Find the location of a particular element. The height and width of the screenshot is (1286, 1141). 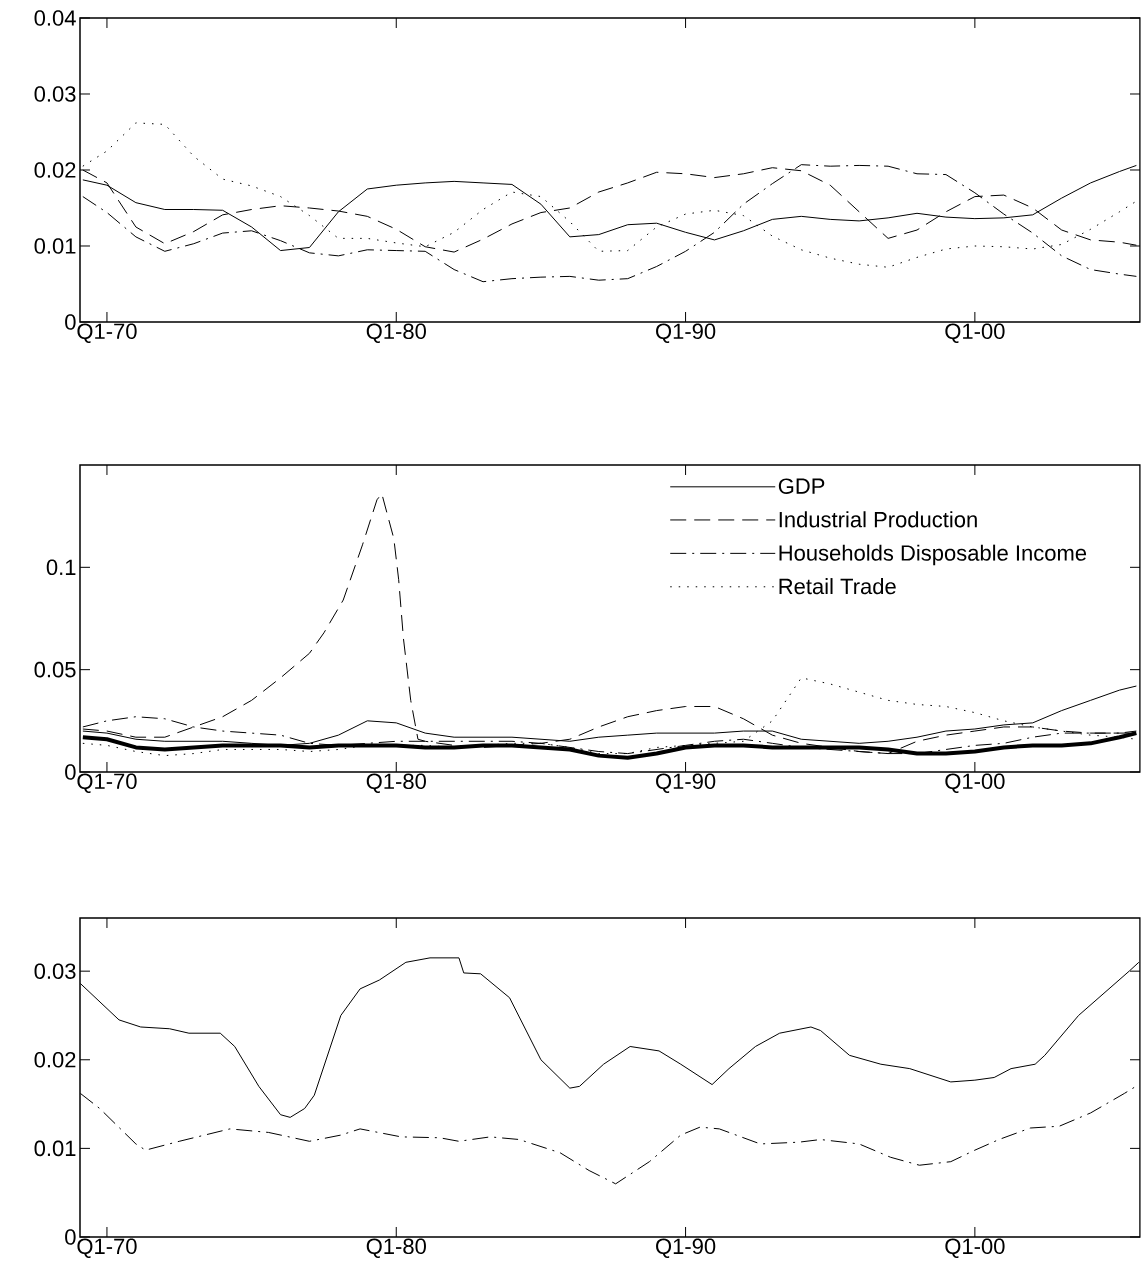

y-tick-label: 0.05 is located at coordinates (55, 669).